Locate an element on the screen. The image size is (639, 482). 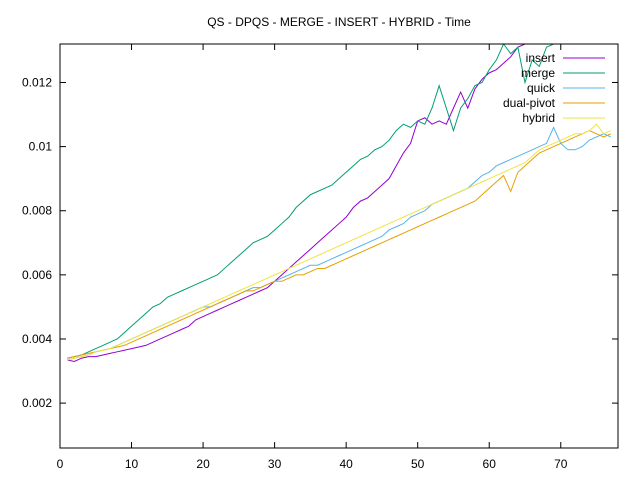
y-tick-label: 0.01 is located at coordinates (41, 147).